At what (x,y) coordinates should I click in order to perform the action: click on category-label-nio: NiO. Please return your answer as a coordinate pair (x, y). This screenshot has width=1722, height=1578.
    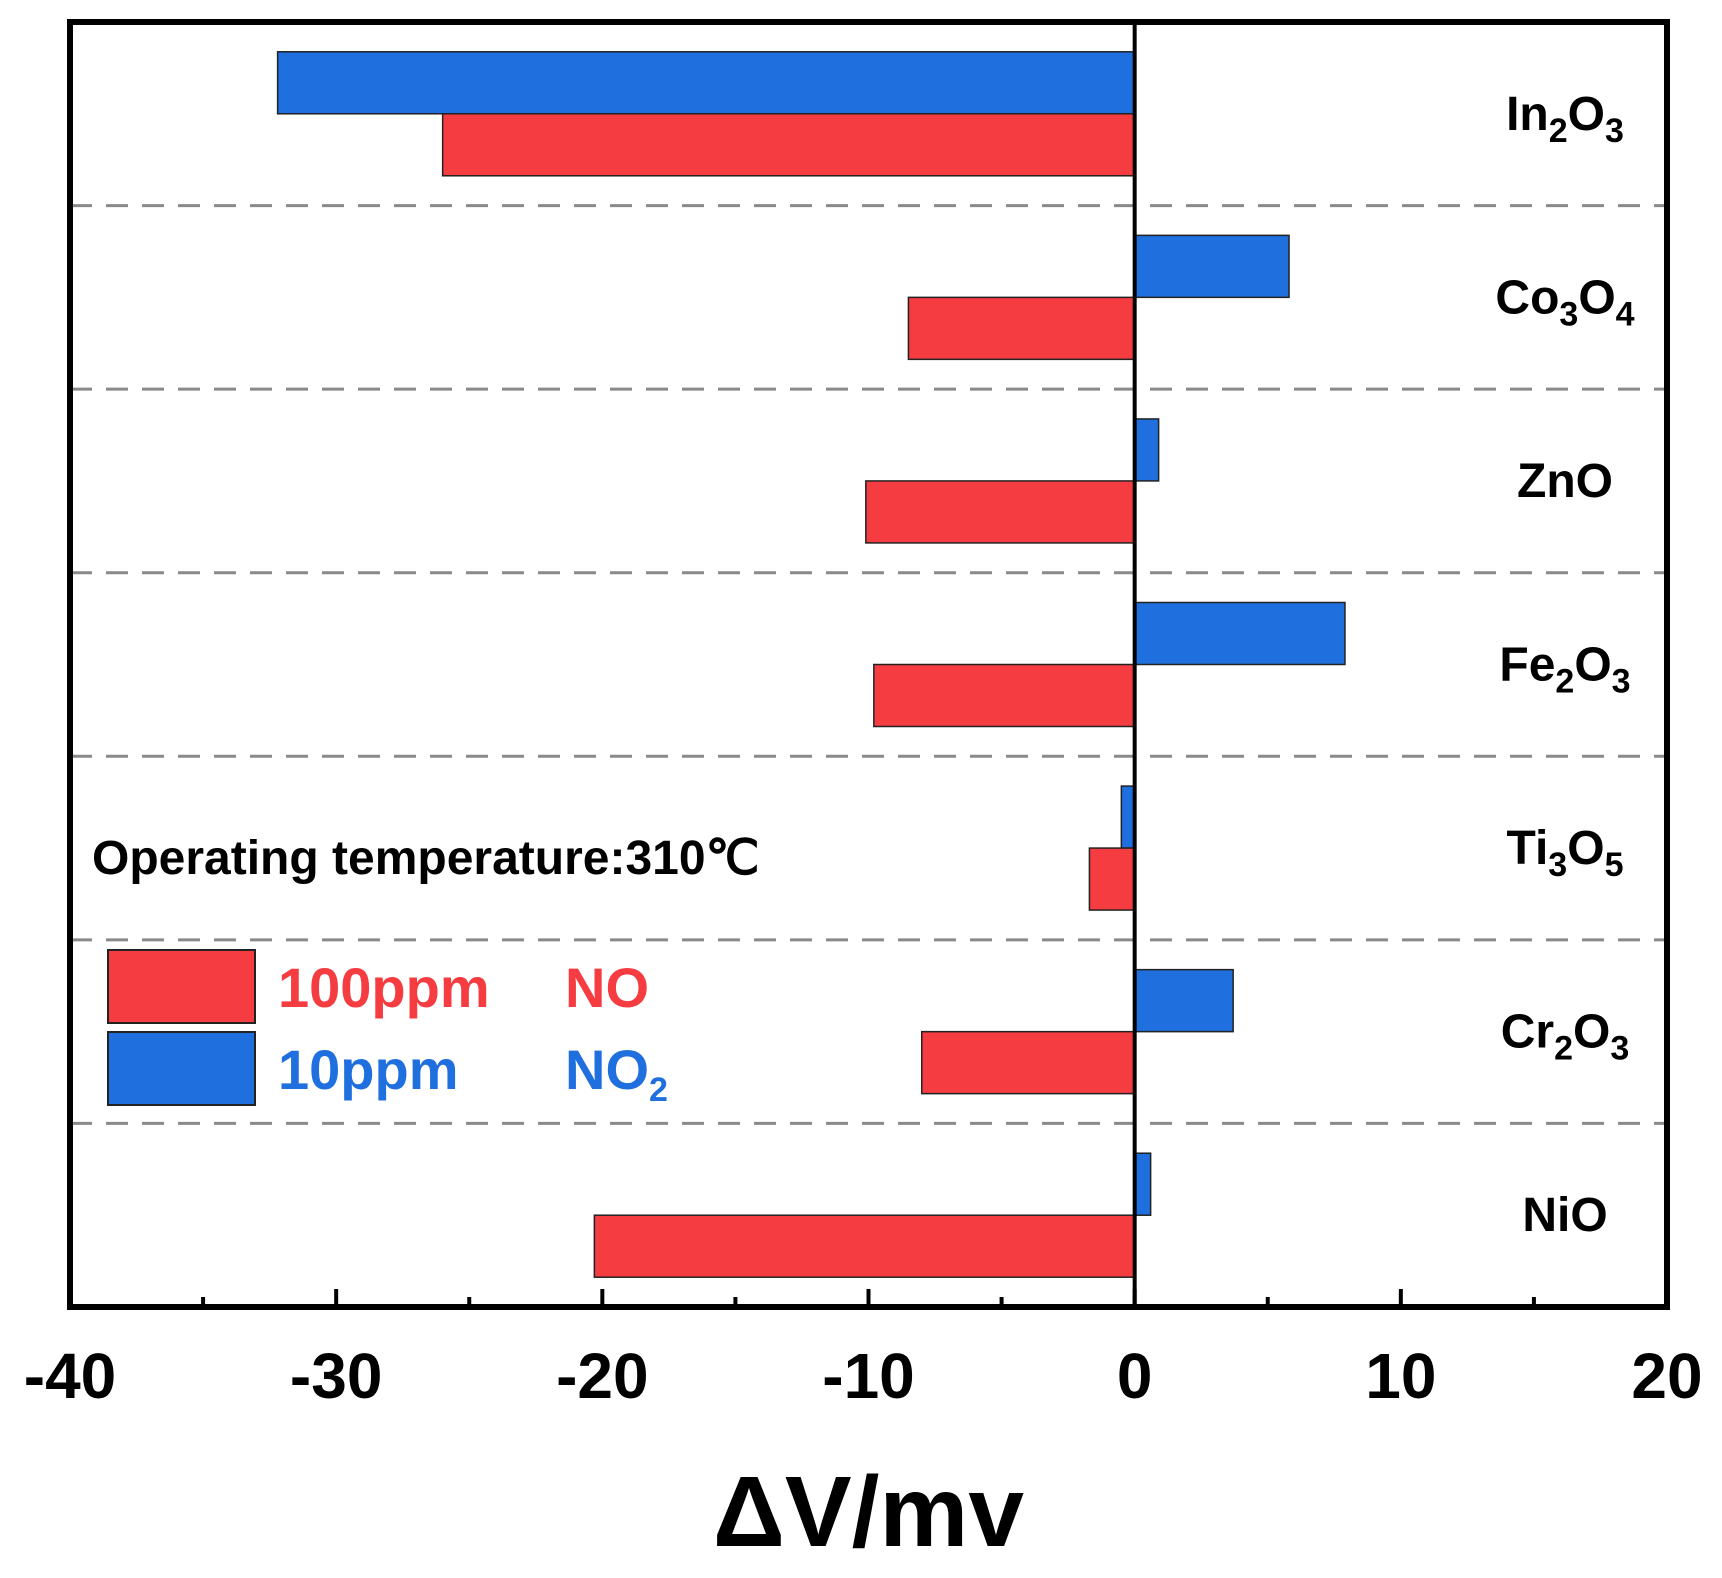
    Looking at the image, I should click on (1564, 1215).